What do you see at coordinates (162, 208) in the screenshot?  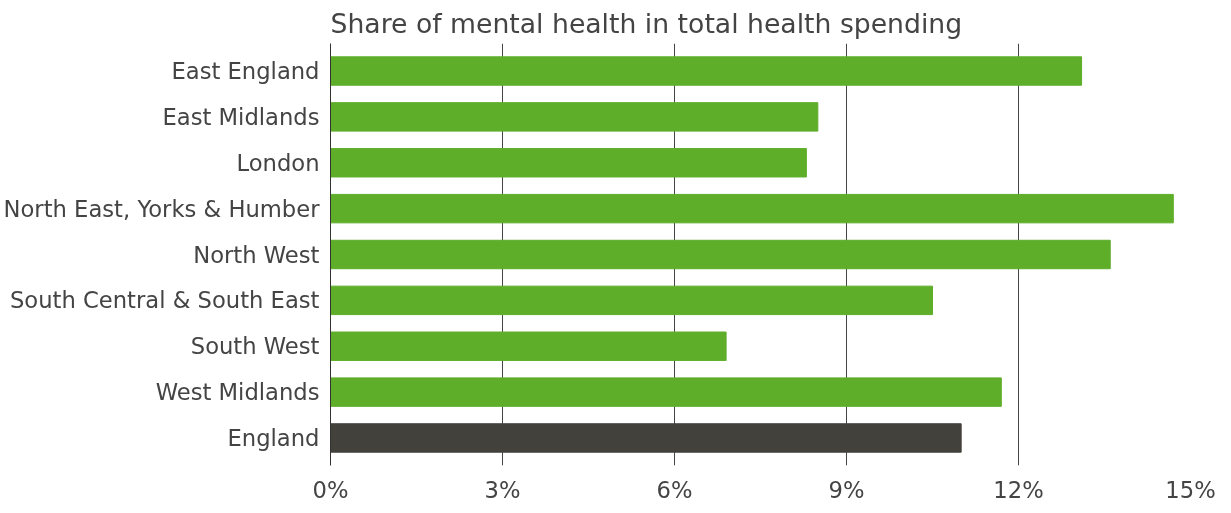 I see `y-tick-label: North East, Yorks & Humber` at bounding box center [162, 208].